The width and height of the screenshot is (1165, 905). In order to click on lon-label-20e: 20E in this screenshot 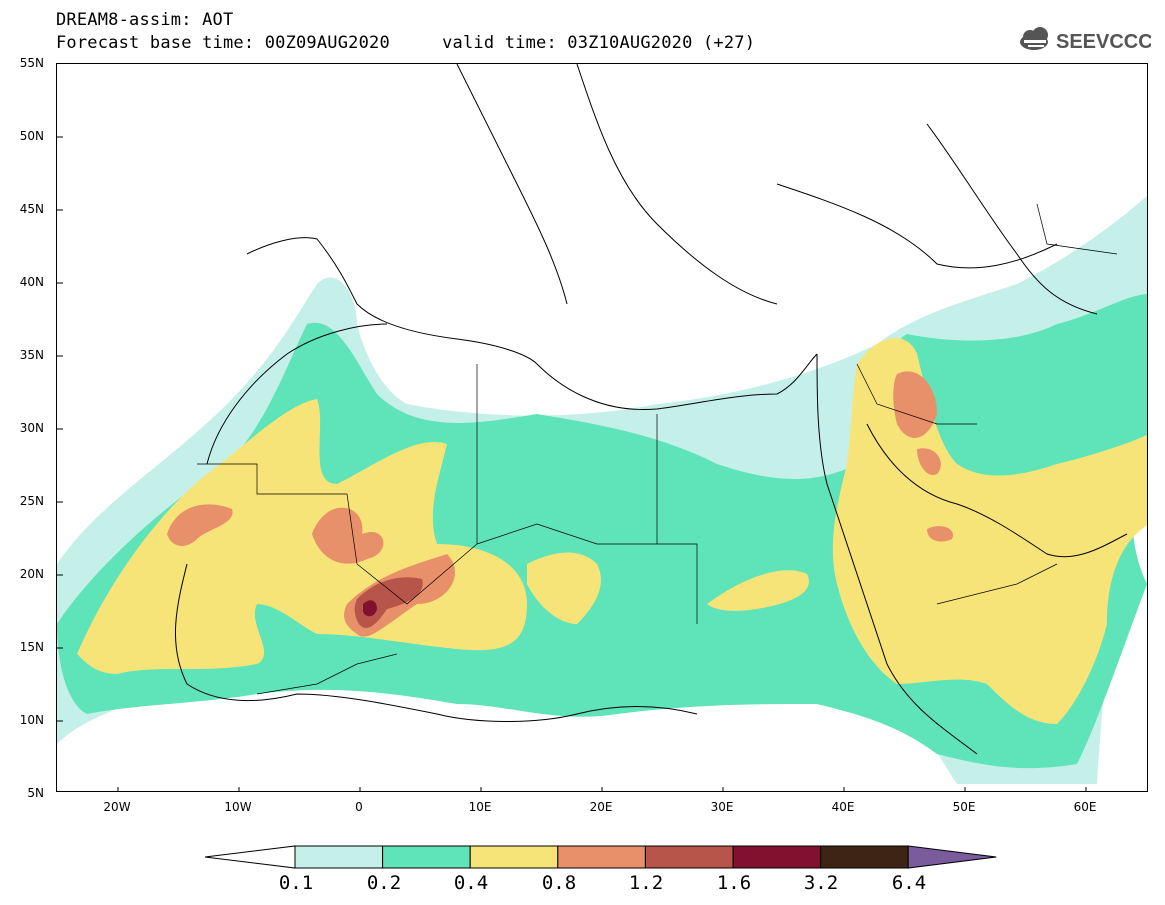, I will do `click(601, 807)`.